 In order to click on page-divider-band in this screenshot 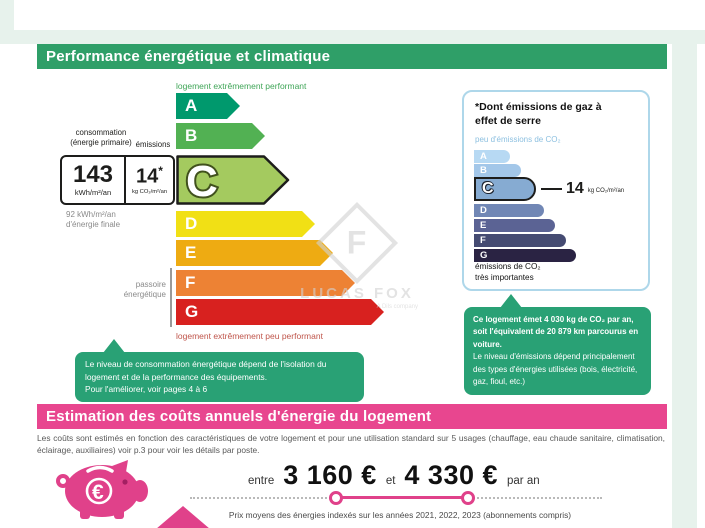, I will do `click(352, 37)`.